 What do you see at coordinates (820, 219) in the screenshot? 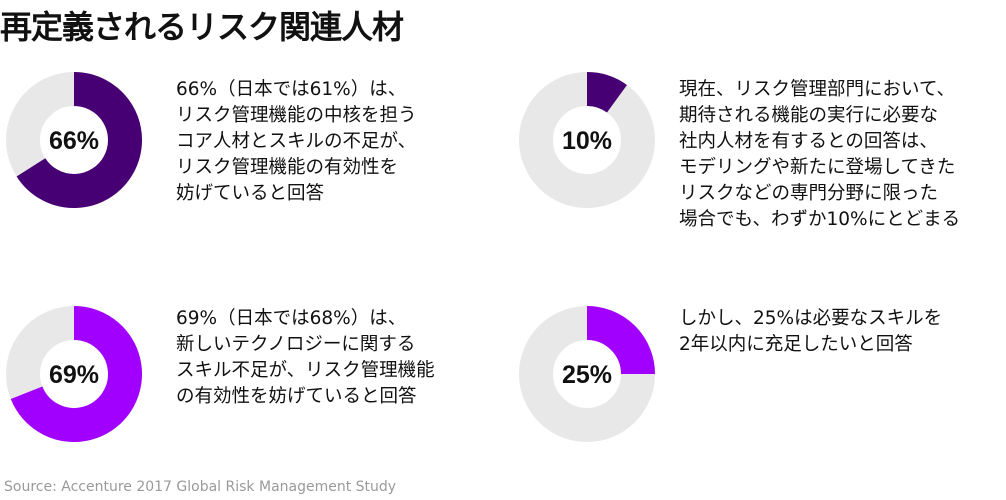
I see `description-line: 場合でも、わずか10%にとどまる` at bounding box center [820, 219].